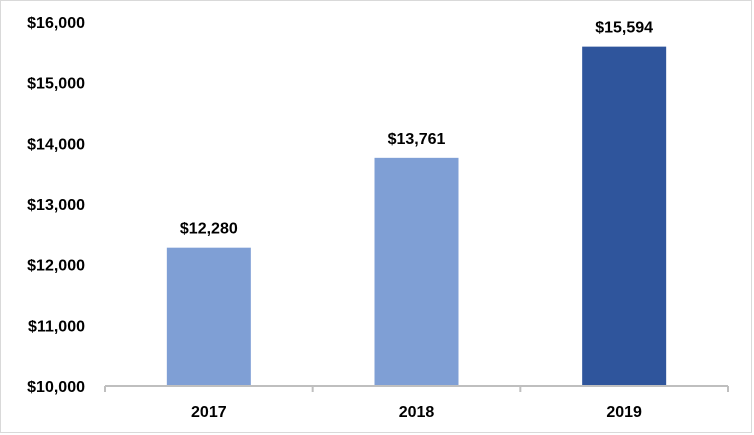 The width and height of the screenshot is (754, 435). What do you see at coordinates (624, 28) in the screenshot?
I see `data-label-2019: $15,594` at bounding box center [624, 28].